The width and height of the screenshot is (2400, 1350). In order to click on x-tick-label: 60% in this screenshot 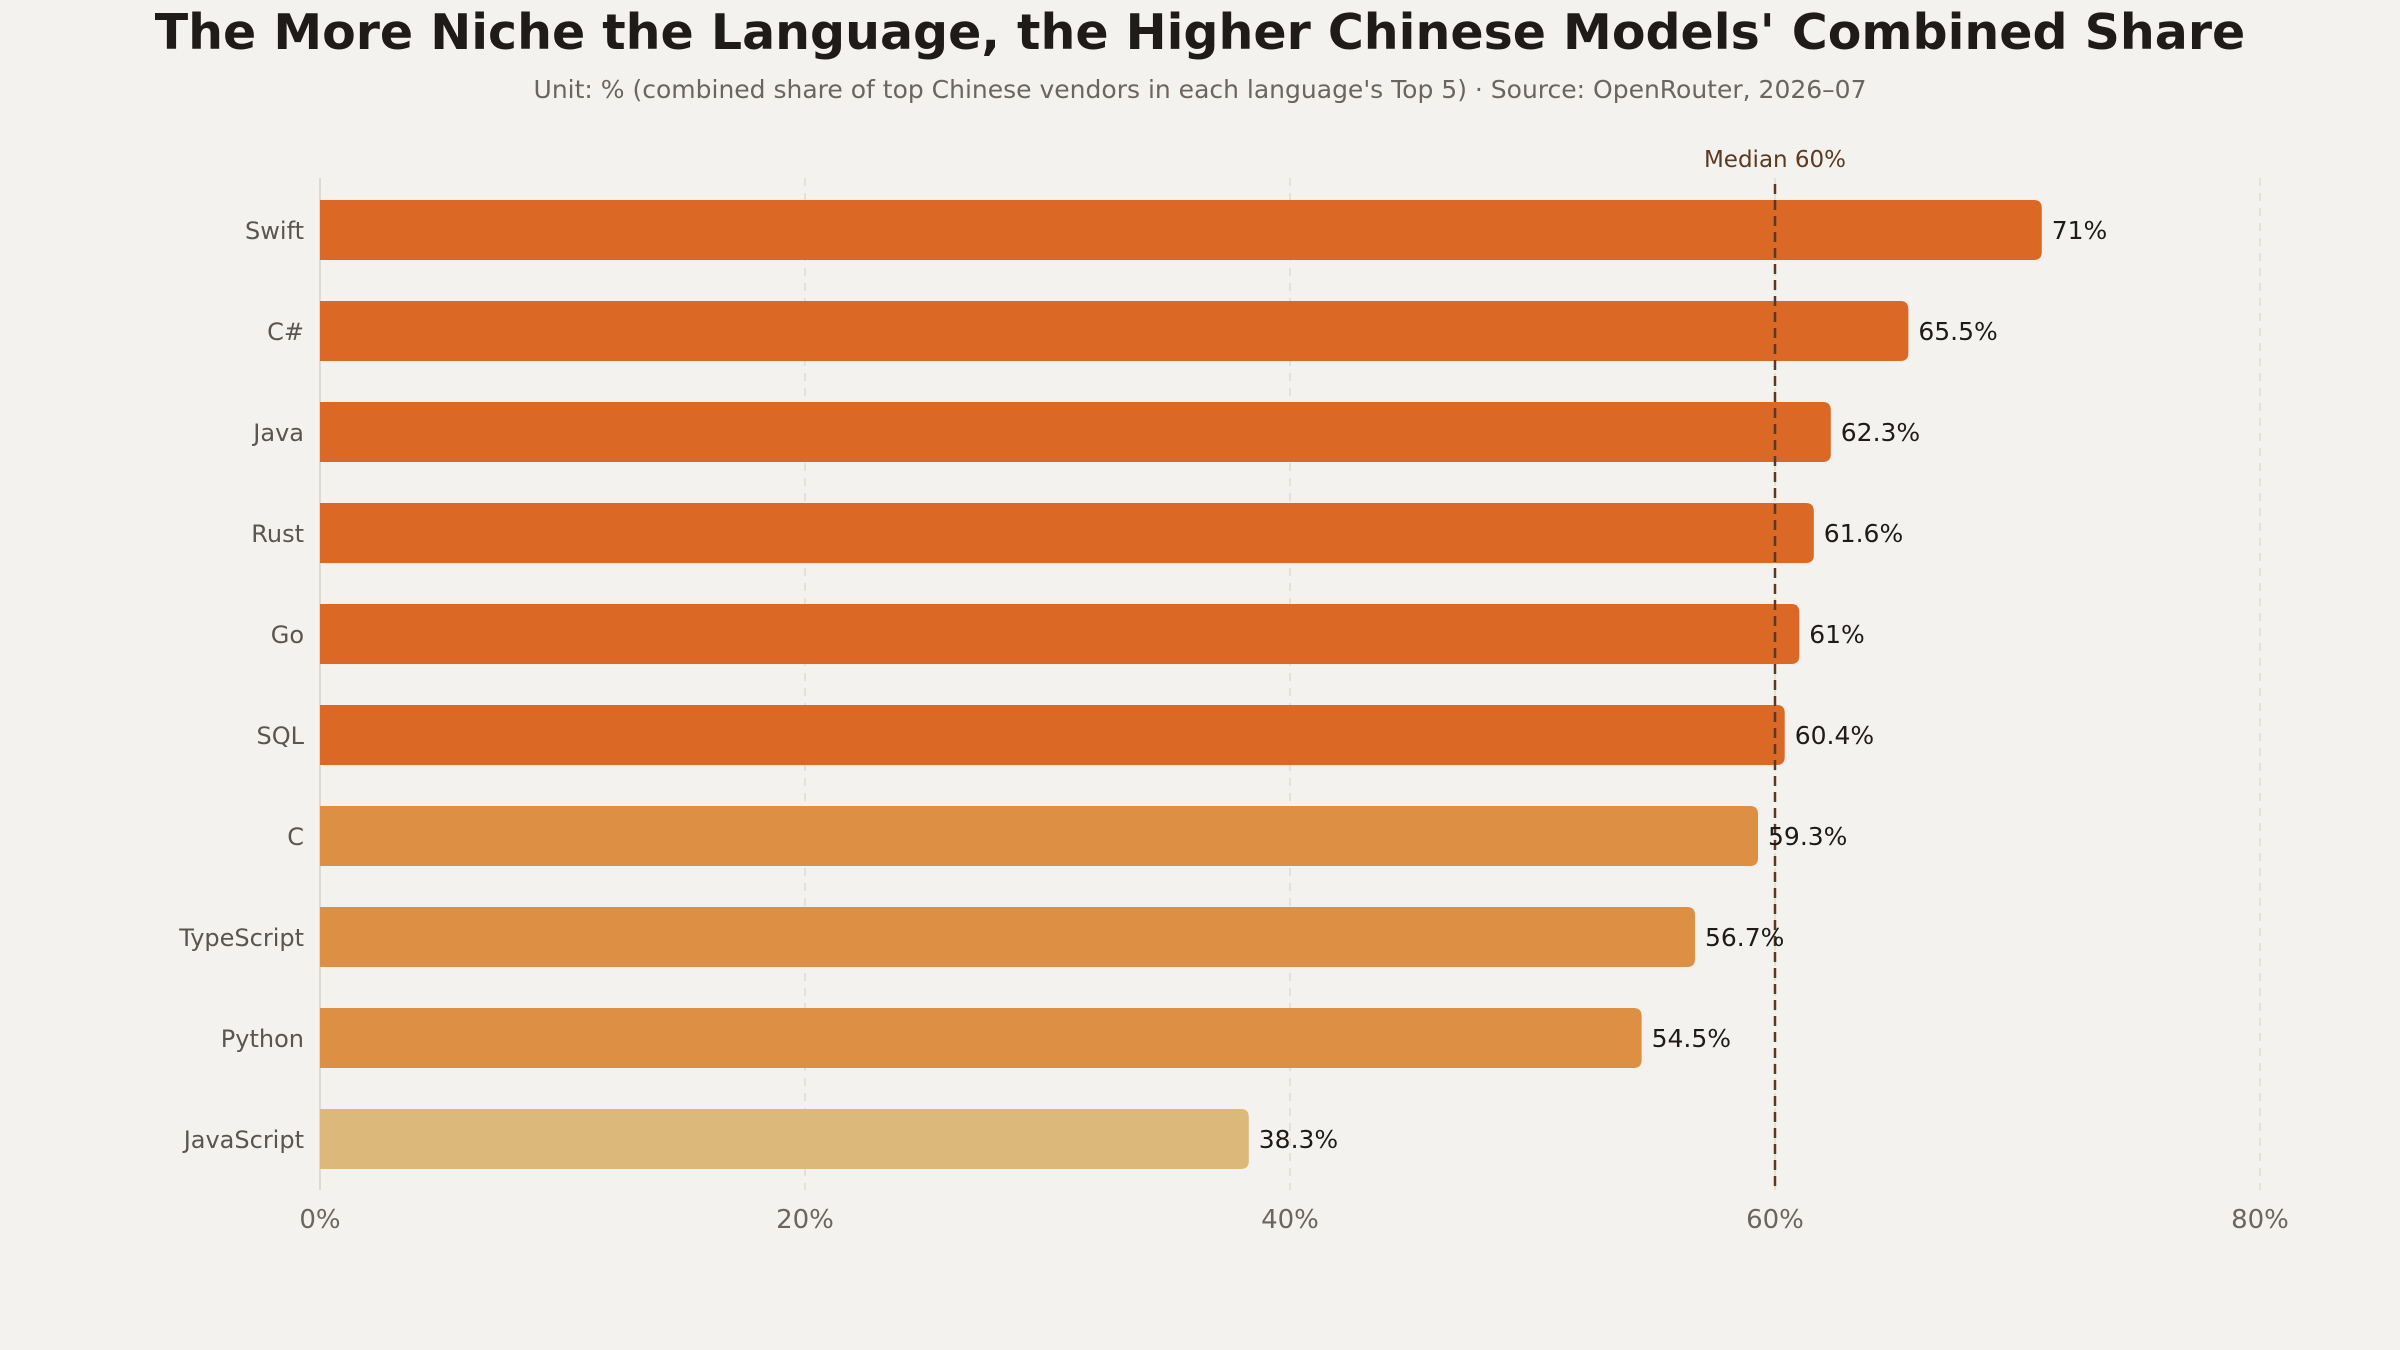, I will do `click(1775, 1220)`.